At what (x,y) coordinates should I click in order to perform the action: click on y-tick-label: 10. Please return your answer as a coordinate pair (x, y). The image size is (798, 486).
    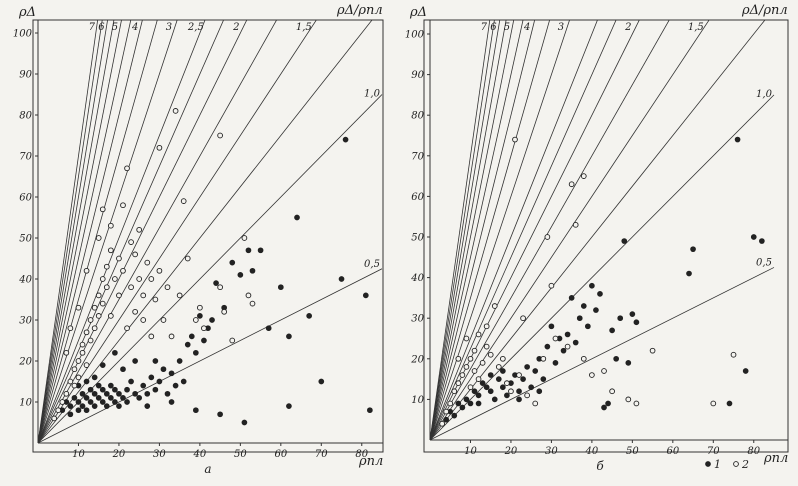
    Looking at the image, I should click on (25, 403).